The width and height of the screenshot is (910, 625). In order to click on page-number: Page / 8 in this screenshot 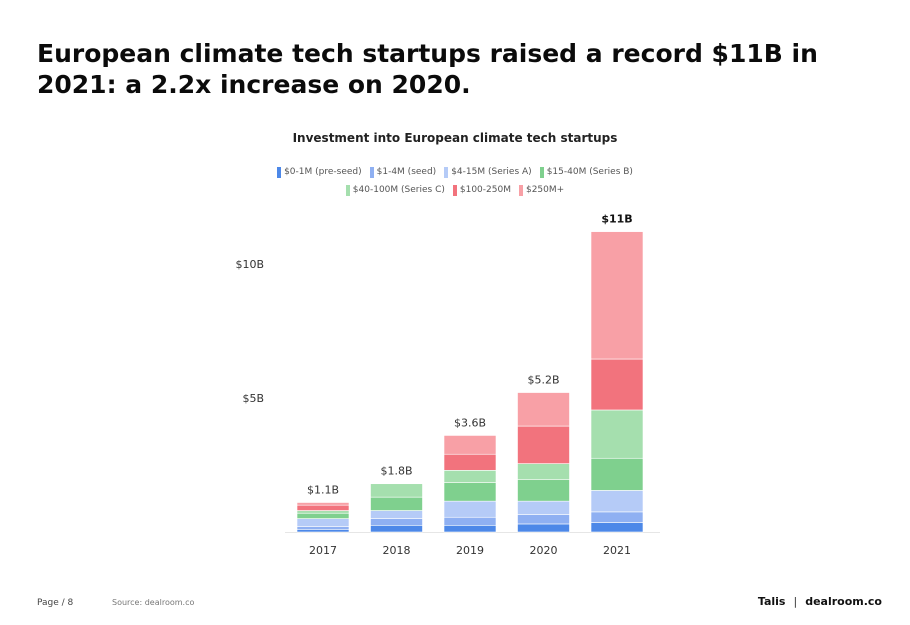, I will do `click(55, 603)`.